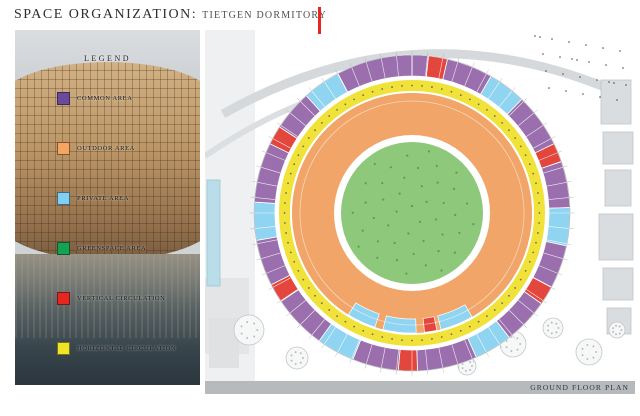 Image resolution: width=640 pixels, height=416 pixels. What do you see at coordinates (103, 198) in the screenshot?
I see `legend-label-private: PRIVATE AREA` at bounding box center [103, 198].